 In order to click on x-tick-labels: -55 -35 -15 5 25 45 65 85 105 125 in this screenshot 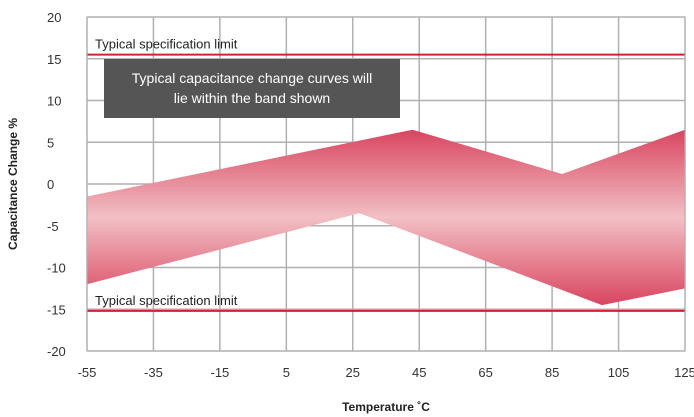, I will do `click(386, 372)`.